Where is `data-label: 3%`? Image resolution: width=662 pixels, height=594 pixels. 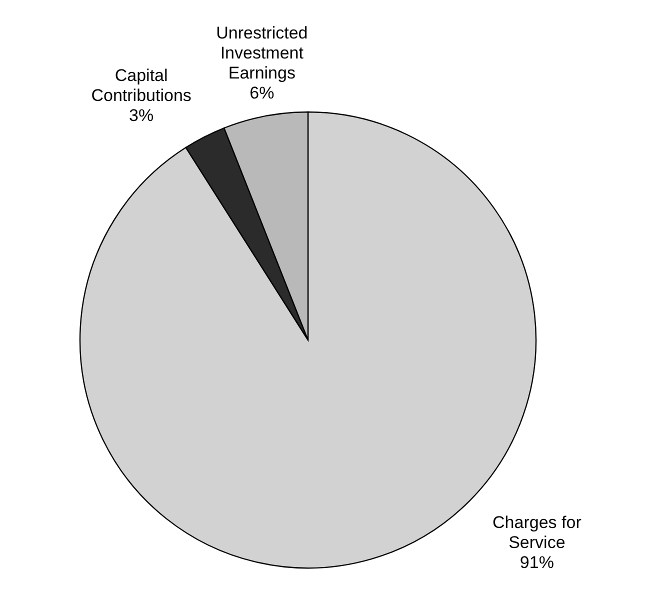 data-label: 3% is located at coordinates (141, 115).